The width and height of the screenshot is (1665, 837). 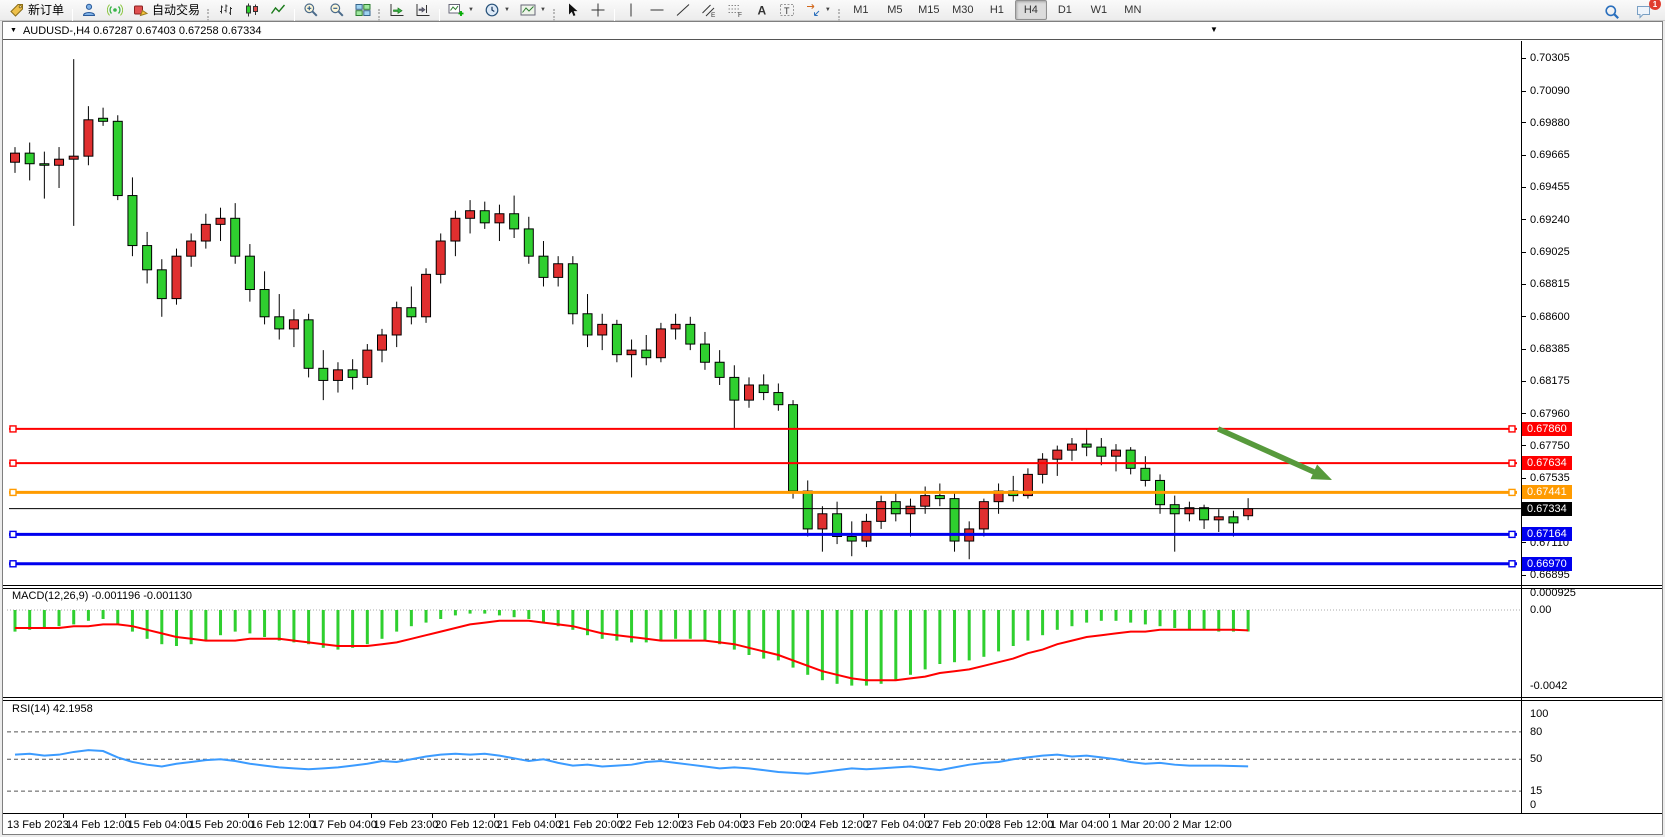 What do you see at coordinates (497, 10) in the screenshot?
I see `periods-button: ▼` at bounding box center [497, 10].